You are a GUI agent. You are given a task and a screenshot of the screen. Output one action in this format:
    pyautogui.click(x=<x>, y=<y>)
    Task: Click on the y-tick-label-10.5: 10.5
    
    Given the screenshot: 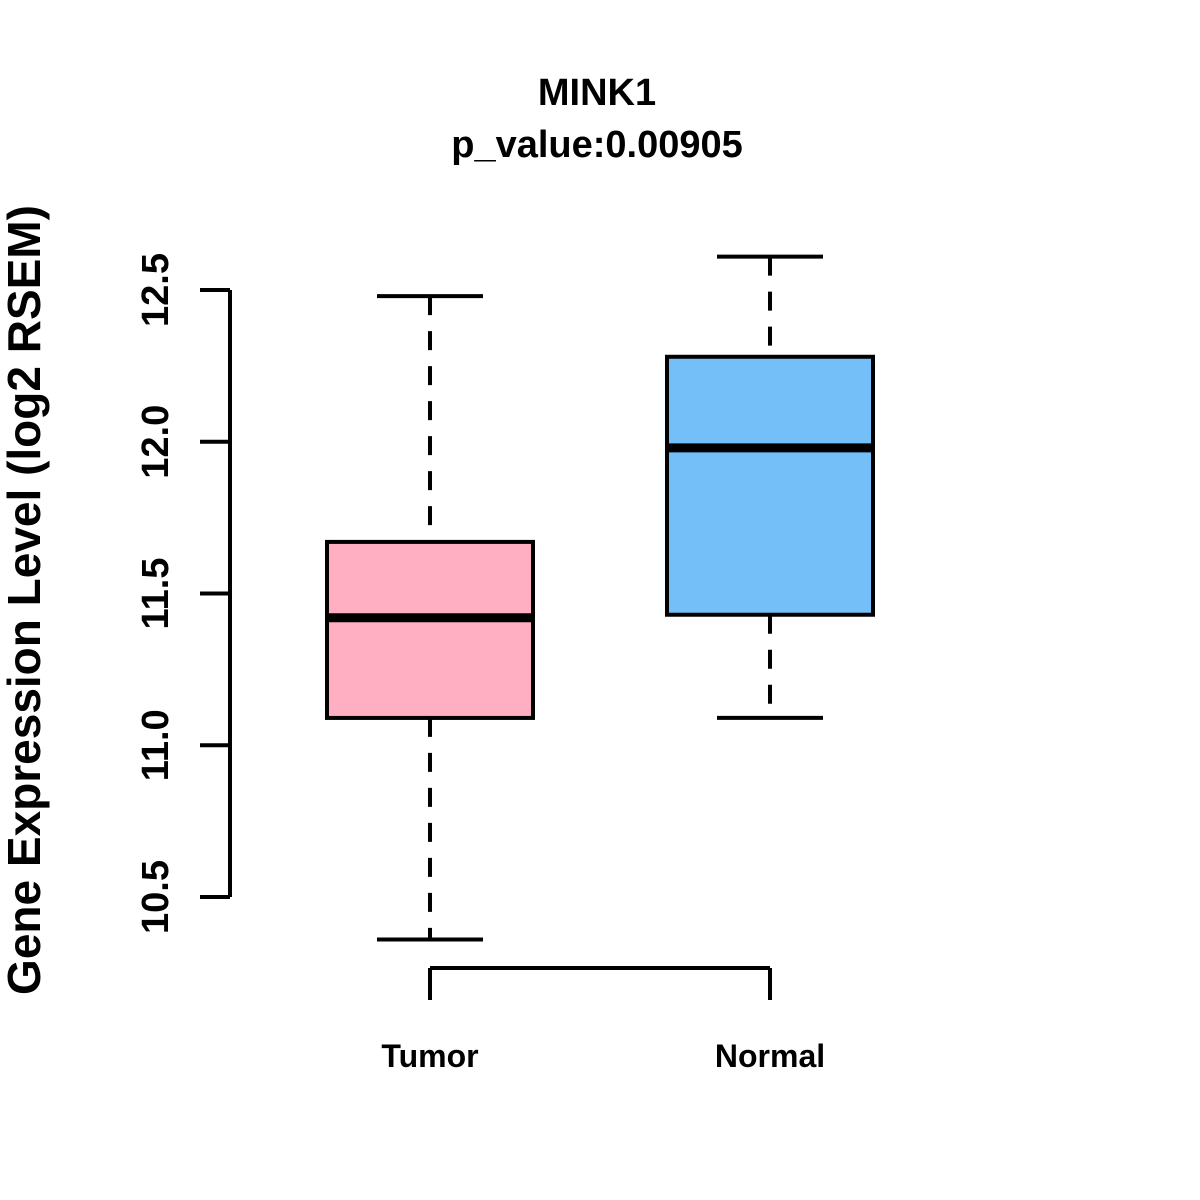 What is the action you would take?
    pyautogui.click(x=156, y=897)
    